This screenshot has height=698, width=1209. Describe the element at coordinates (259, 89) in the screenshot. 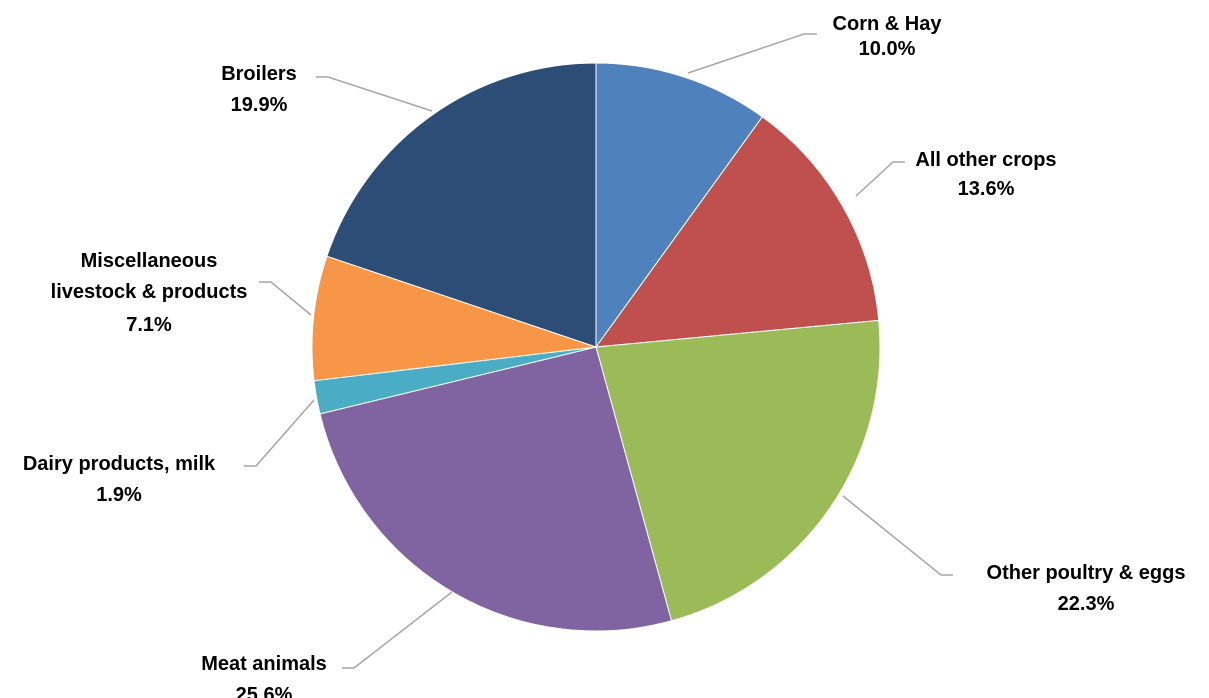

I see `data-label-broilers: Broilers 19.9%` at that location.